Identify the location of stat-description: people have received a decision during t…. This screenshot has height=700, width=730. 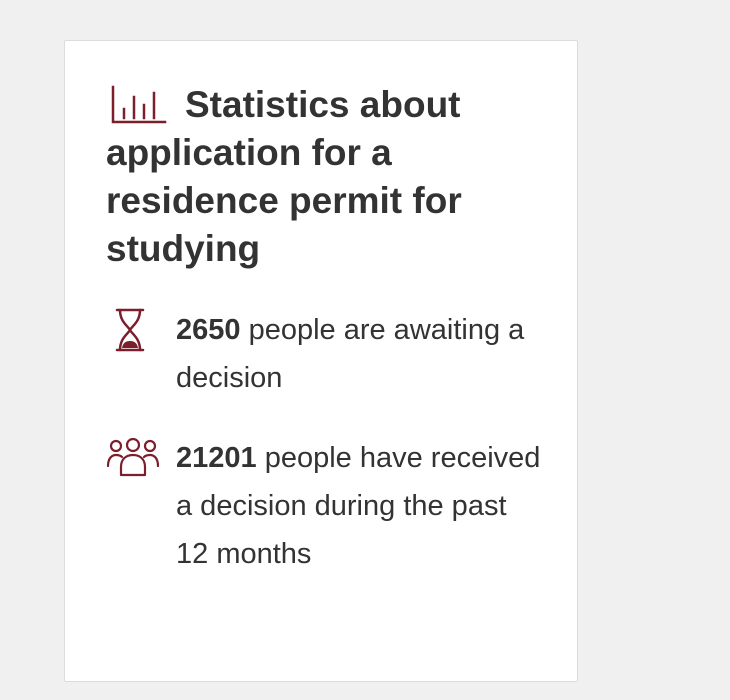
(358, 506).